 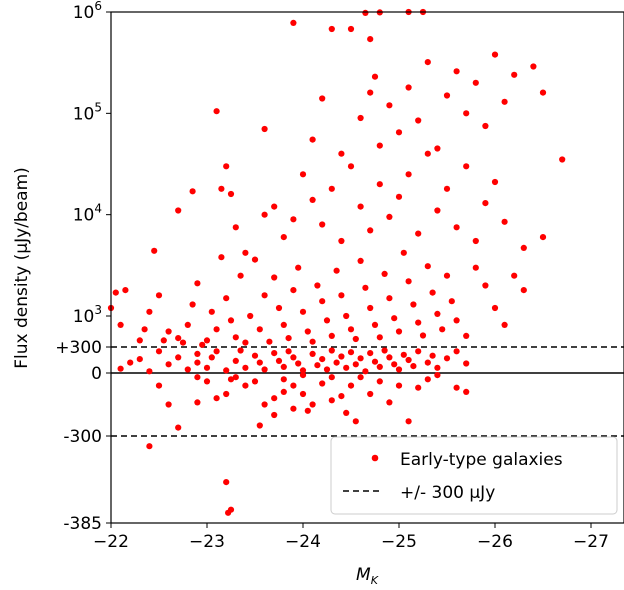 What do you see at coordinates (351, 537) in the screenshot?
I see `x-axis-ticks: −22 −23 −24 −25 −26 −27` at bounding box center [351, 537].